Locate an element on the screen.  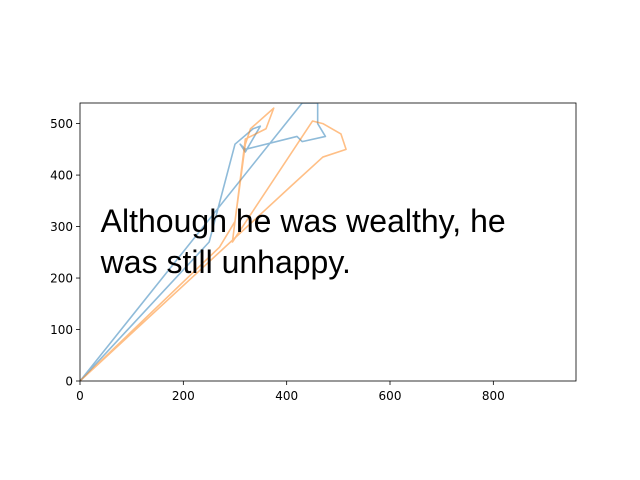
y-tick-label: 0 is located at coordinates (69, 382).